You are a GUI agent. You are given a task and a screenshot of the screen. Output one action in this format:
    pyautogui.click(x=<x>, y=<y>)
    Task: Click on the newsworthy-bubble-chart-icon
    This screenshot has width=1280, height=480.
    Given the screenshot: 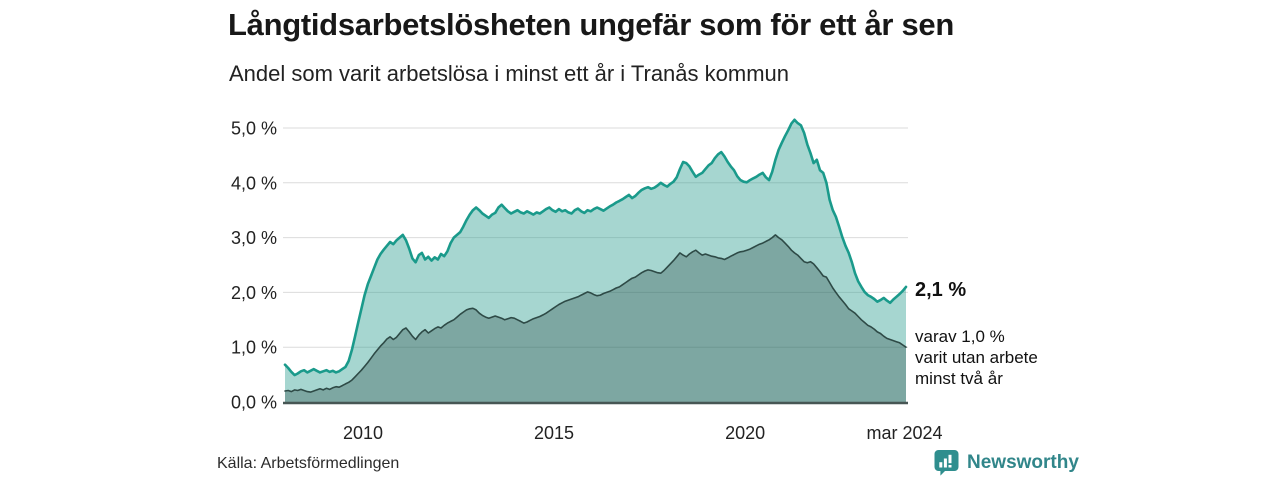 What is the action you would take?
    pyautogui.click(x=946, y=463)
    